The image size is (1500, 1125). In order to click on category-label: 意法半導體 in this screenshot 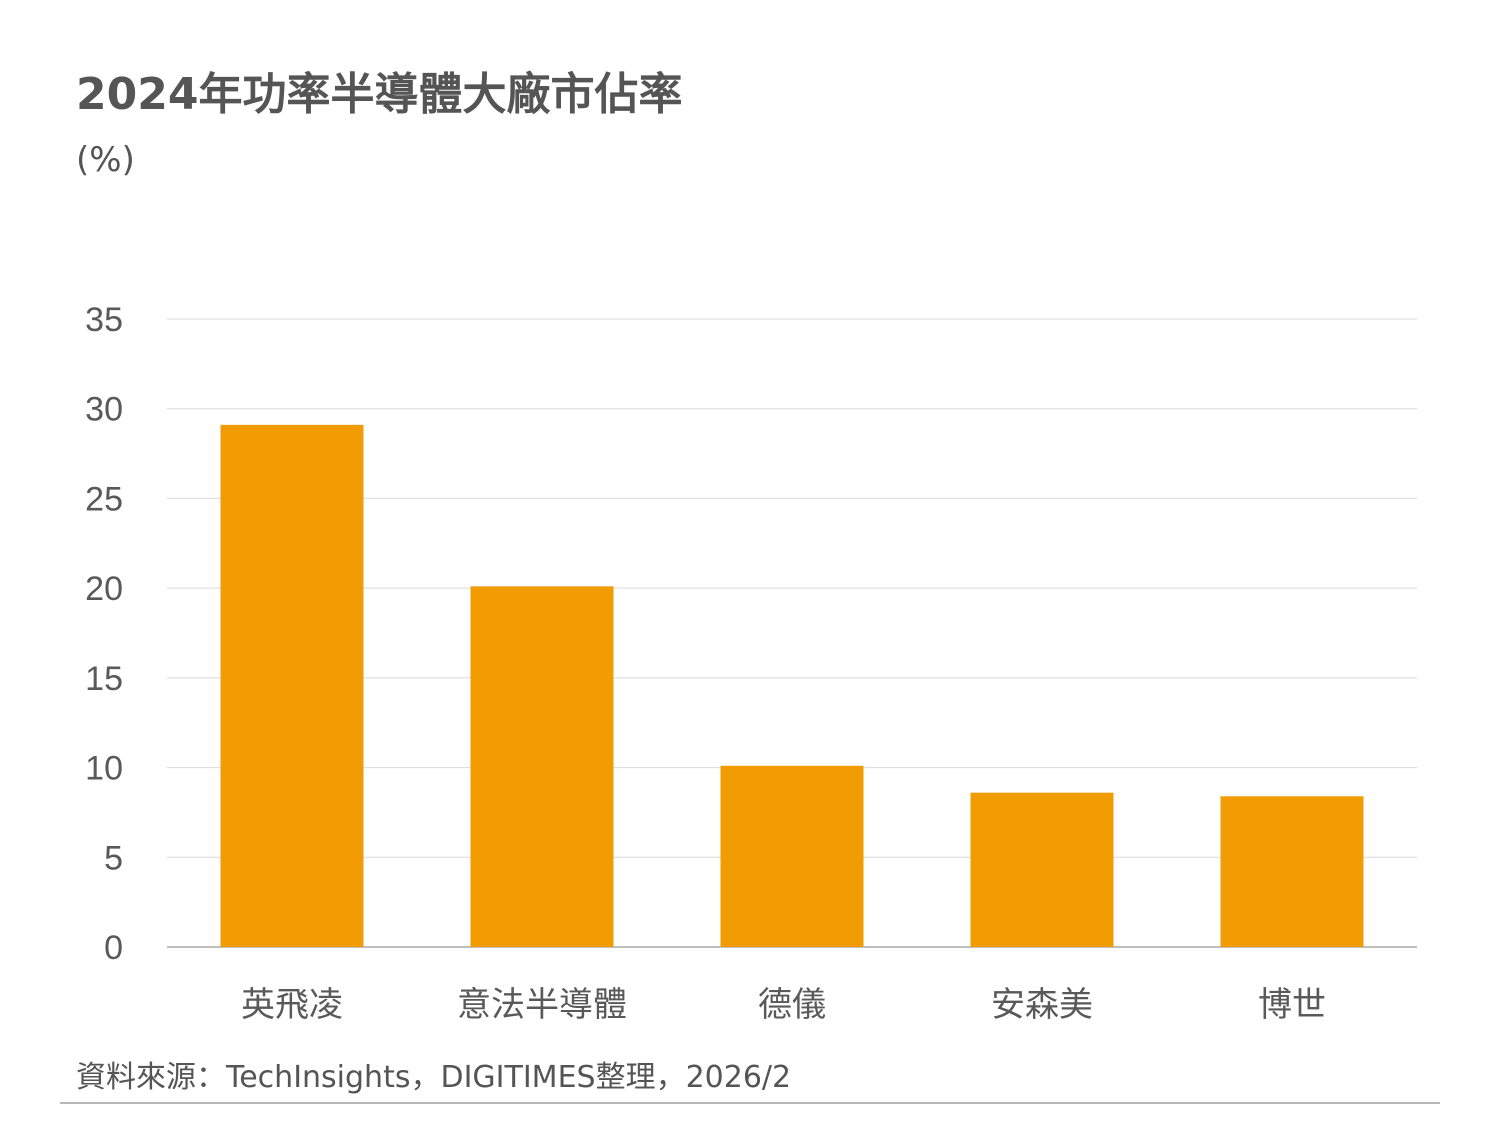, I will do `click(542, 1005)`.